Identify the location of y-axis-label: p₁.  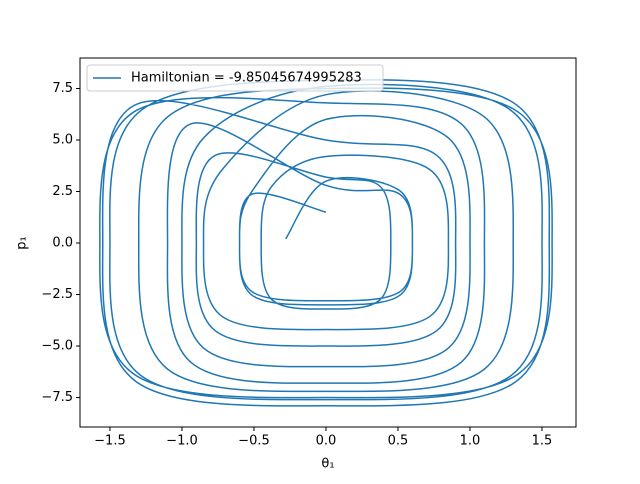
(22, 242).